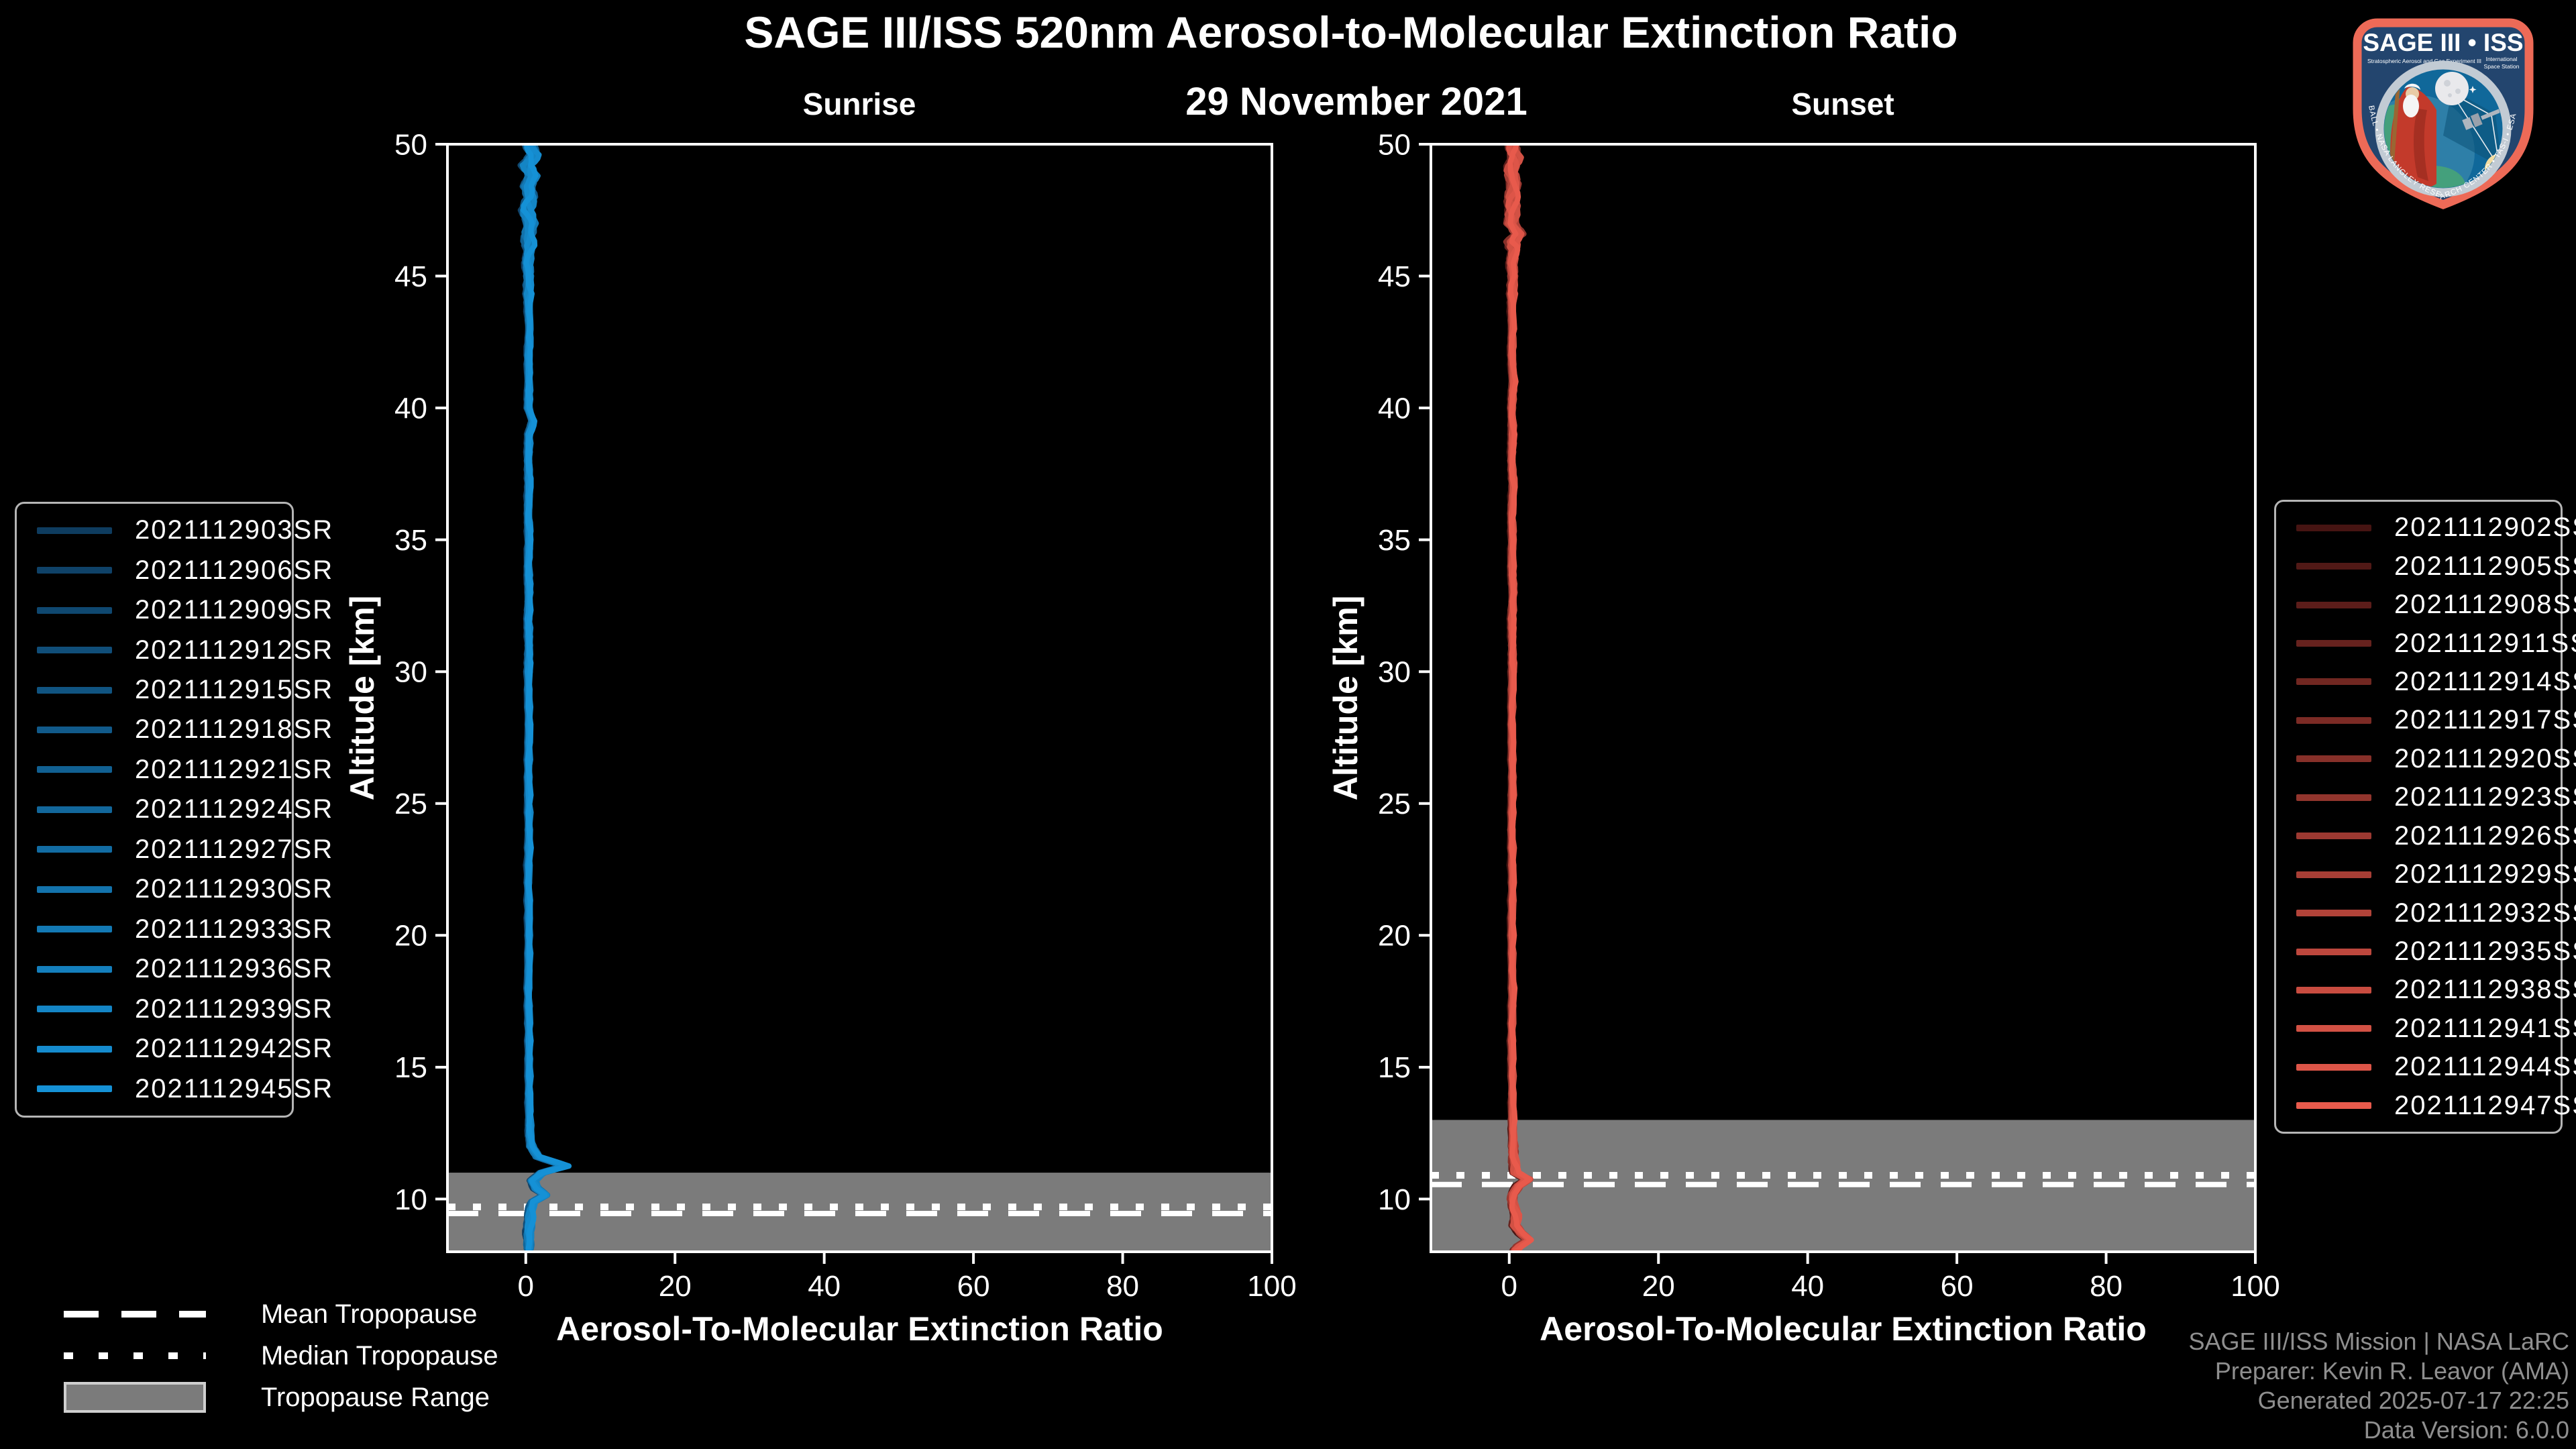  What do you see at coordinates (234, 969) in the screenshot?
I see `legend-event-label: 2021112936SR` at bounding box center [234, 969].